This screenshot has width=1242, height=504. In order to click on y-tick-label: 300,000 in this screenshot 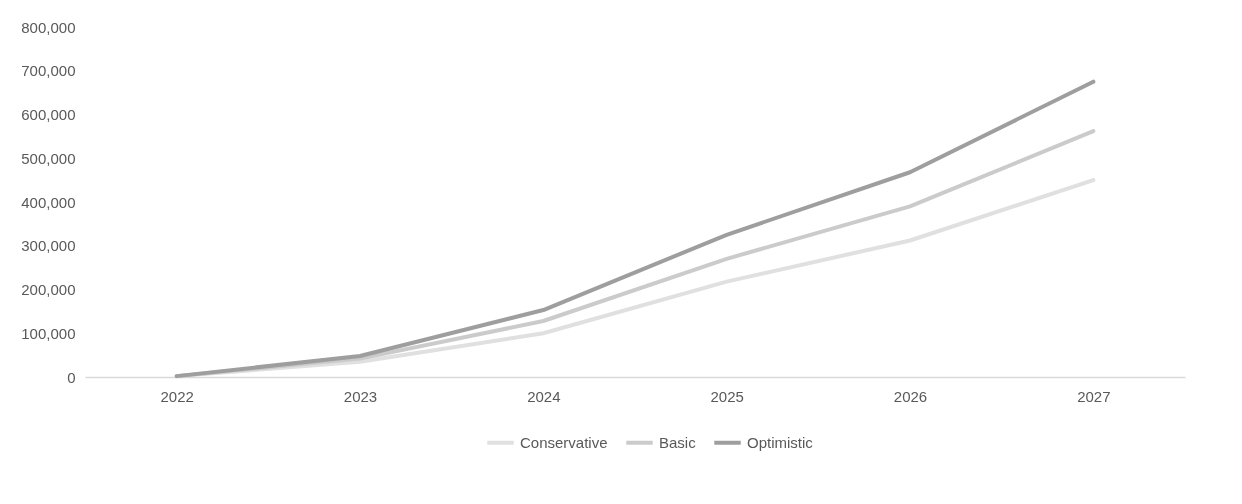, I will do `click(48, 246)`.